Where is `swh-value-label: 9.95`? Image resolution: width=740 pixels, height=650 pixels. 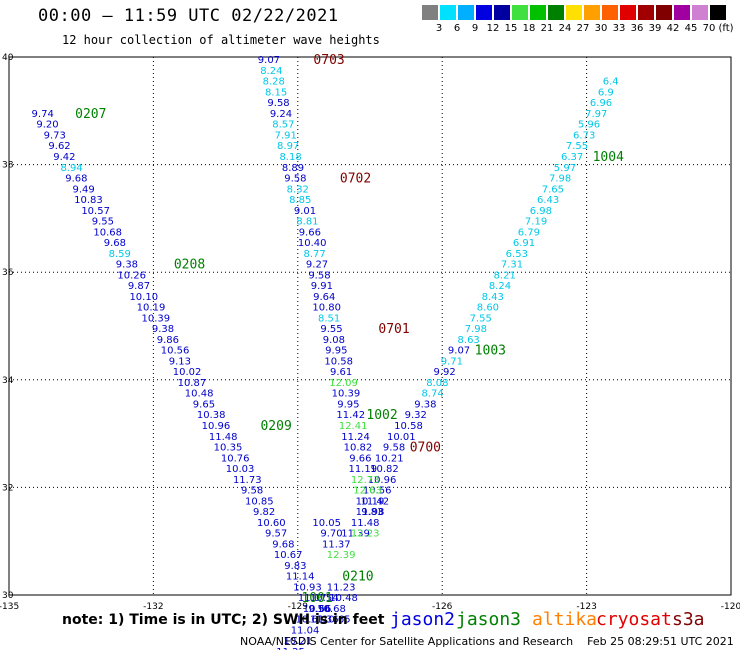
swh-value-label: 9.95 is located at coordinates (348, 404).